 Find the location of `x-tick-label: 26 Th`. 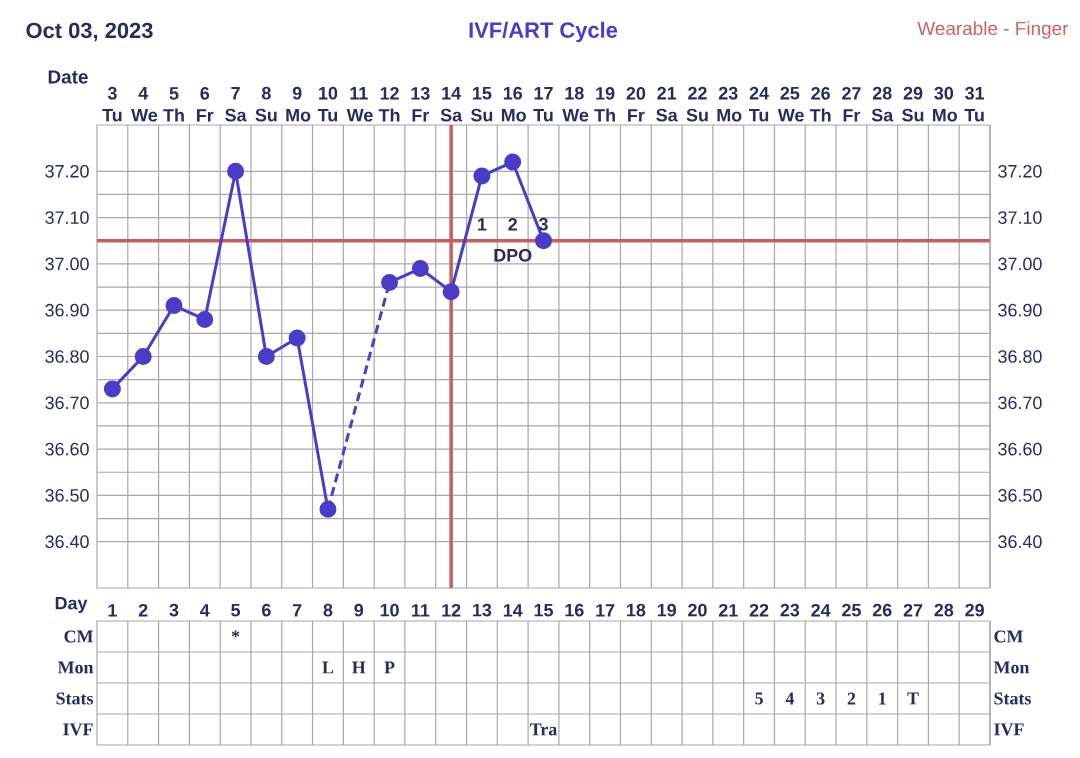

x-tick-label: 26 Th is located at coordinates (820, 104).